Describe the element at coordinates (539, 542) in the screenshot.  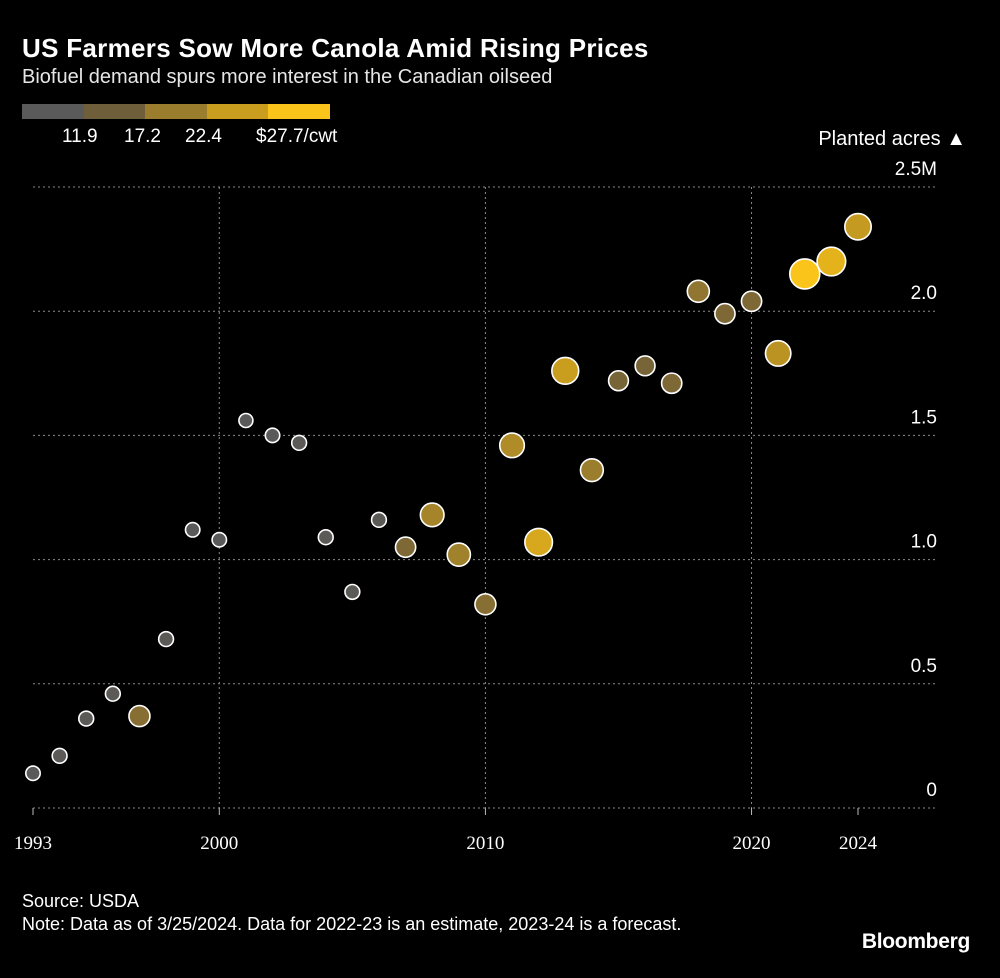
I see `data-point-2012` at that location.